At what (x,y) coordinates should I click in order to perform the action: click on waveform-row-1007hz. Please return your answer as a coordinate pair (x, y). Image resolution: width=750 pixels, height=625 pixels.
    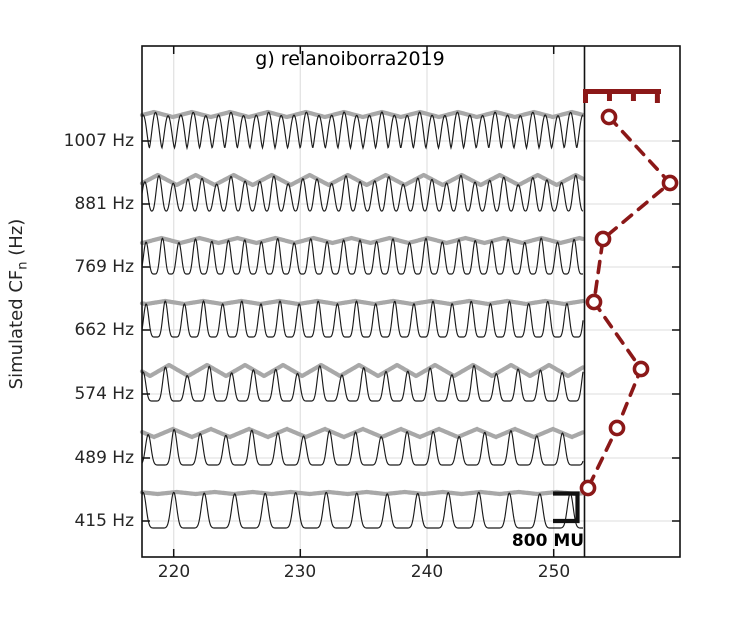
    Looking at the image, I should click on (362, 130).